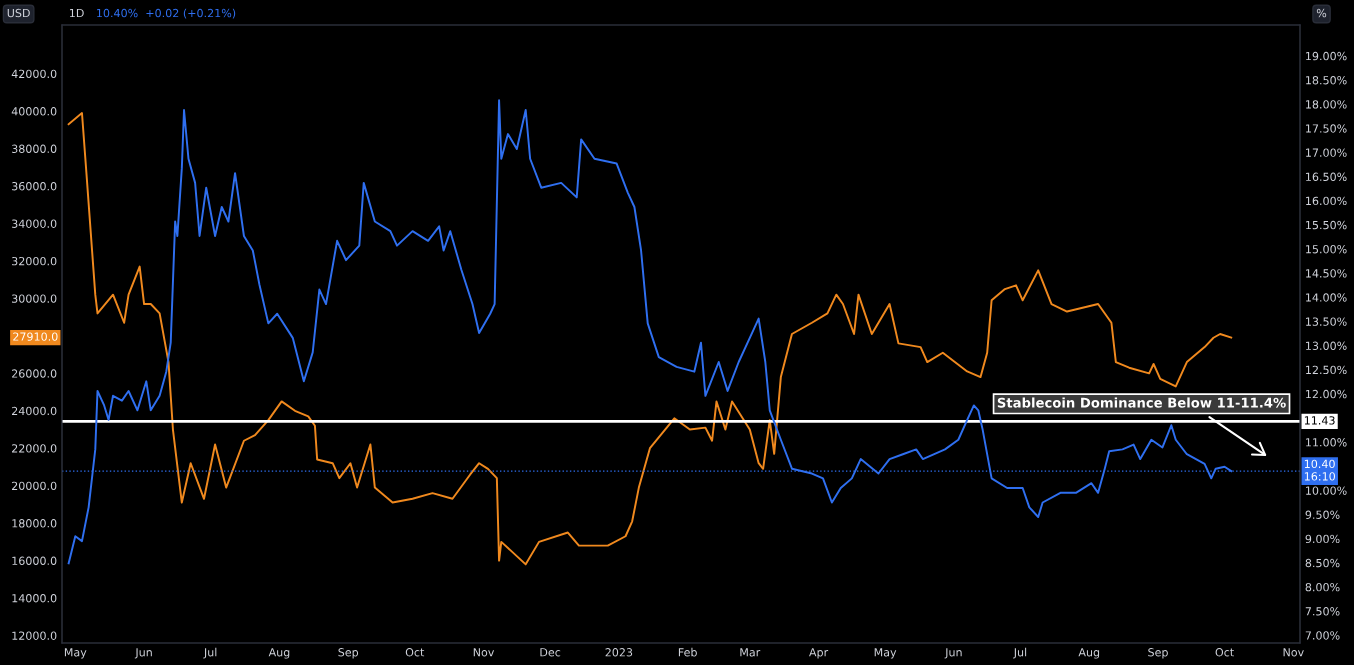 This screenshot has height=665, width=1354. Describe the element at coordinates (1326, 490) in the screenshot. I see `y2-tick-label: 10.00%` at that location.